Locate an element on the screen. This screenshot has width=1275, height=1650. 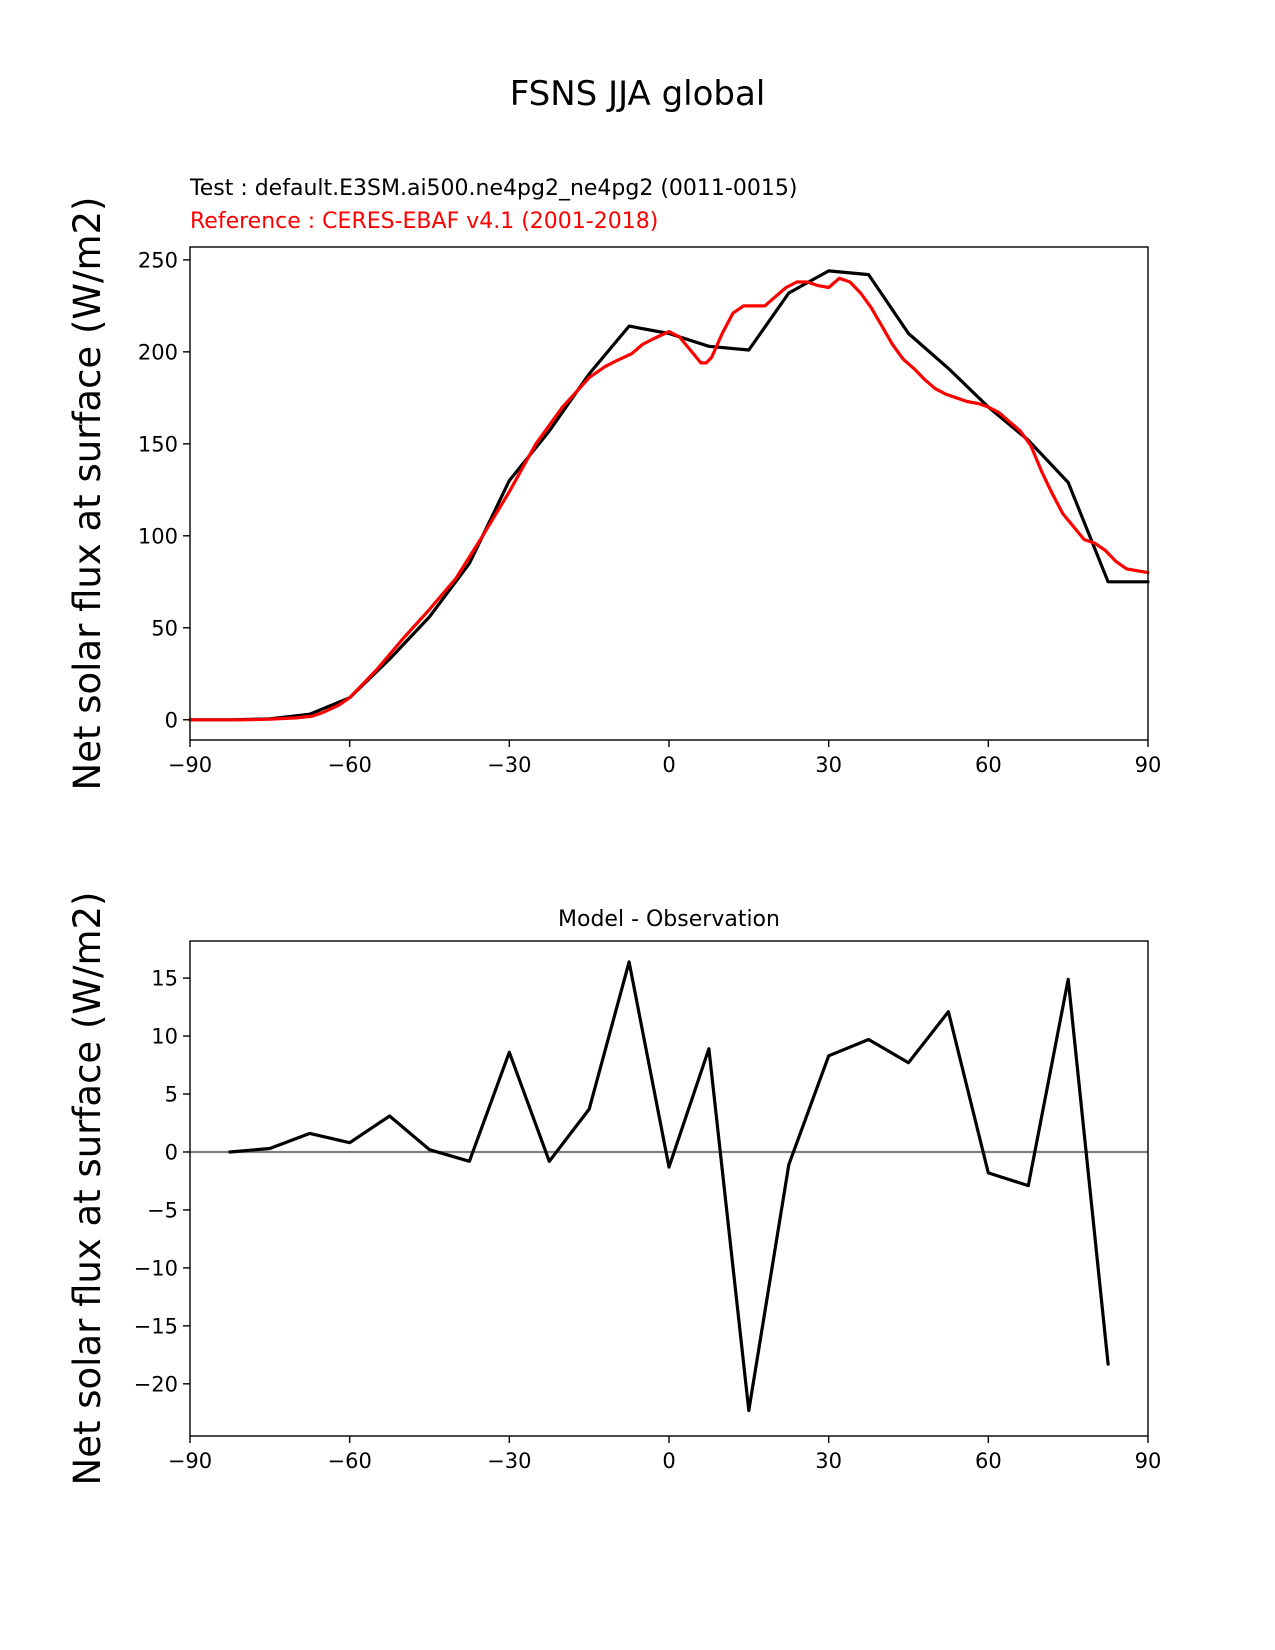
figure-title: FSNS JJA global is located at coordinates (637, 94).